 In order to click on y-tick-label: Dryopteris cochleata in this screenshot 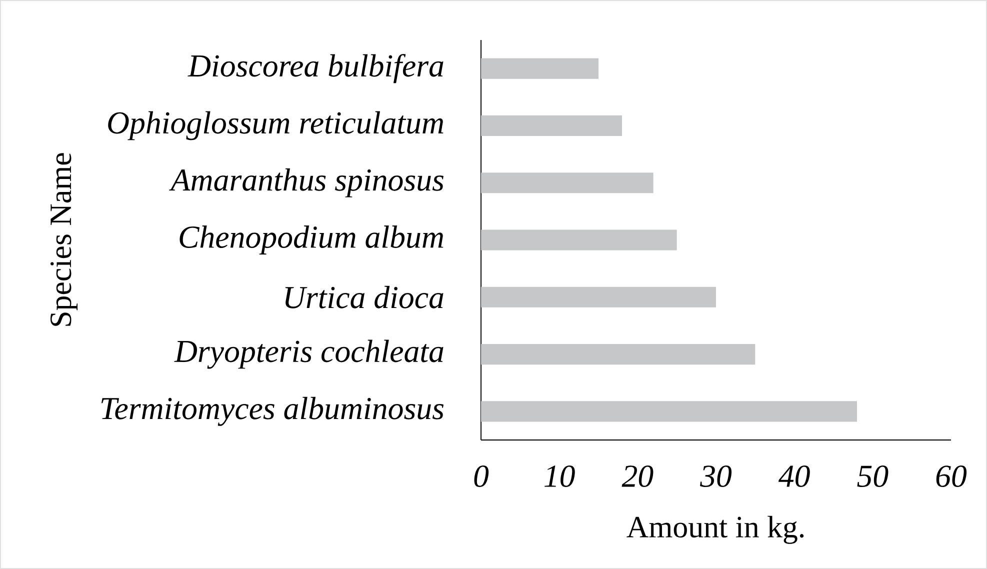, I will do `click(309, 354)`.